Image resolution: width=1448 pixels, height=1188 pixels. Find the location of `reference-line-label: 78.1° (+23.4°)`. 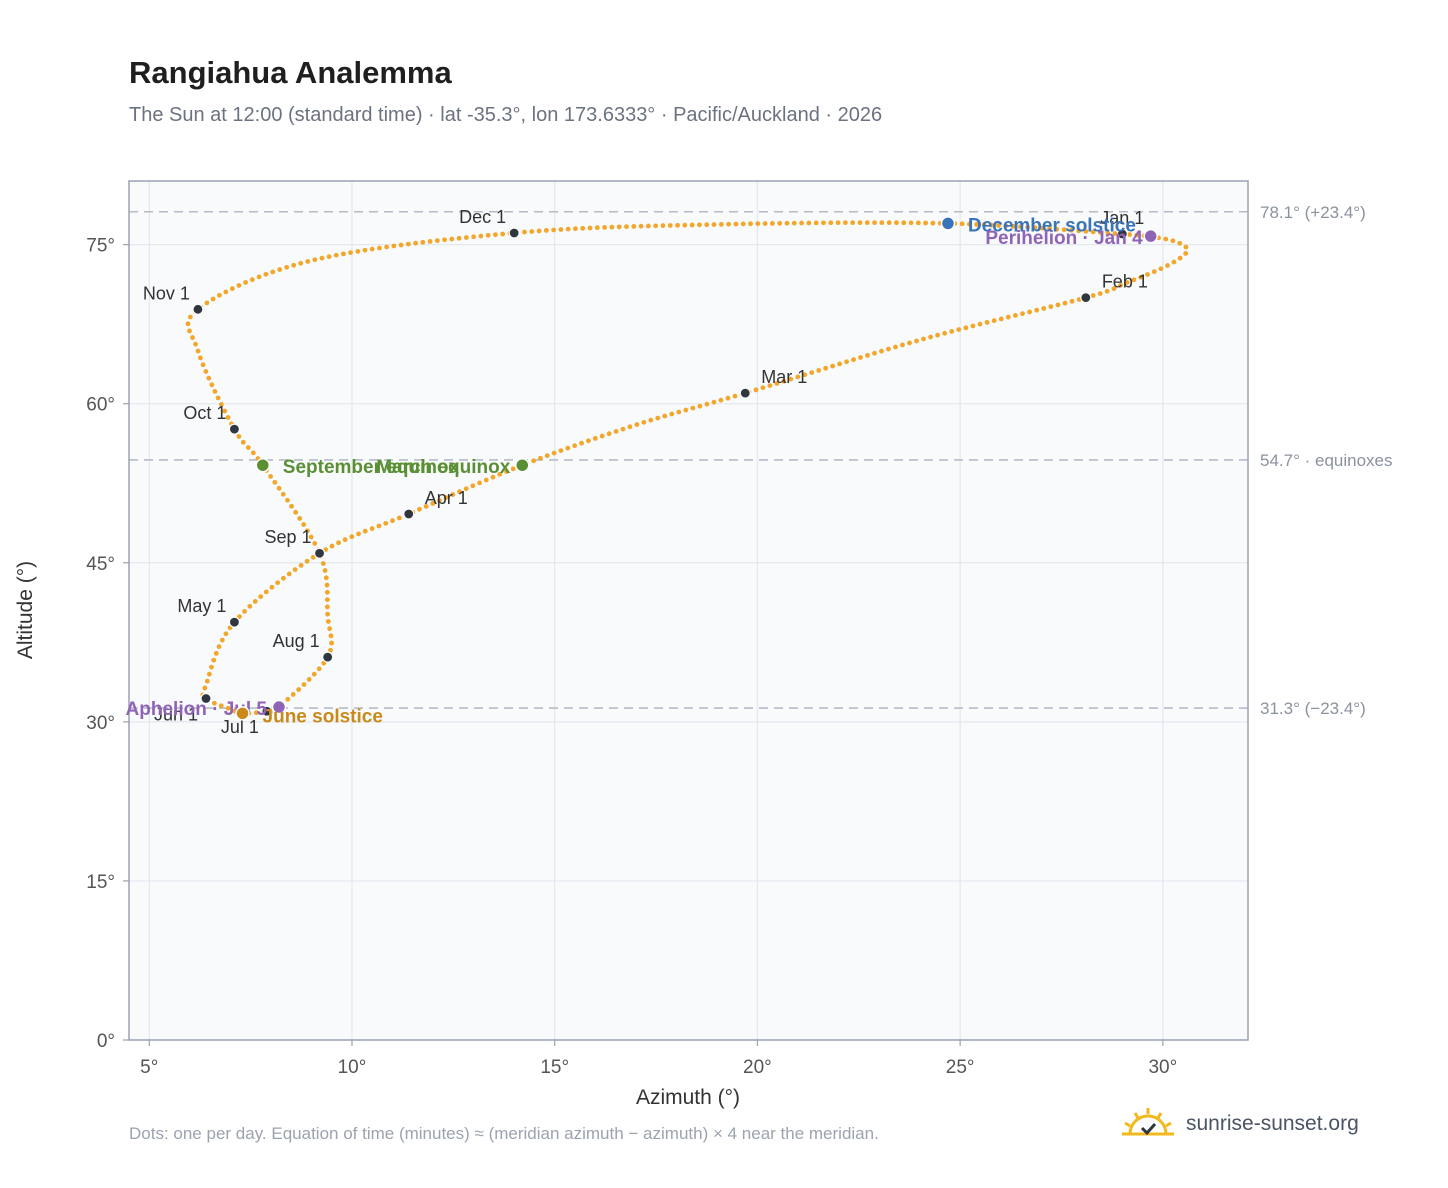

reference-line-label: 78.1° (+23.4°) is located at coordinates (1313, 212).